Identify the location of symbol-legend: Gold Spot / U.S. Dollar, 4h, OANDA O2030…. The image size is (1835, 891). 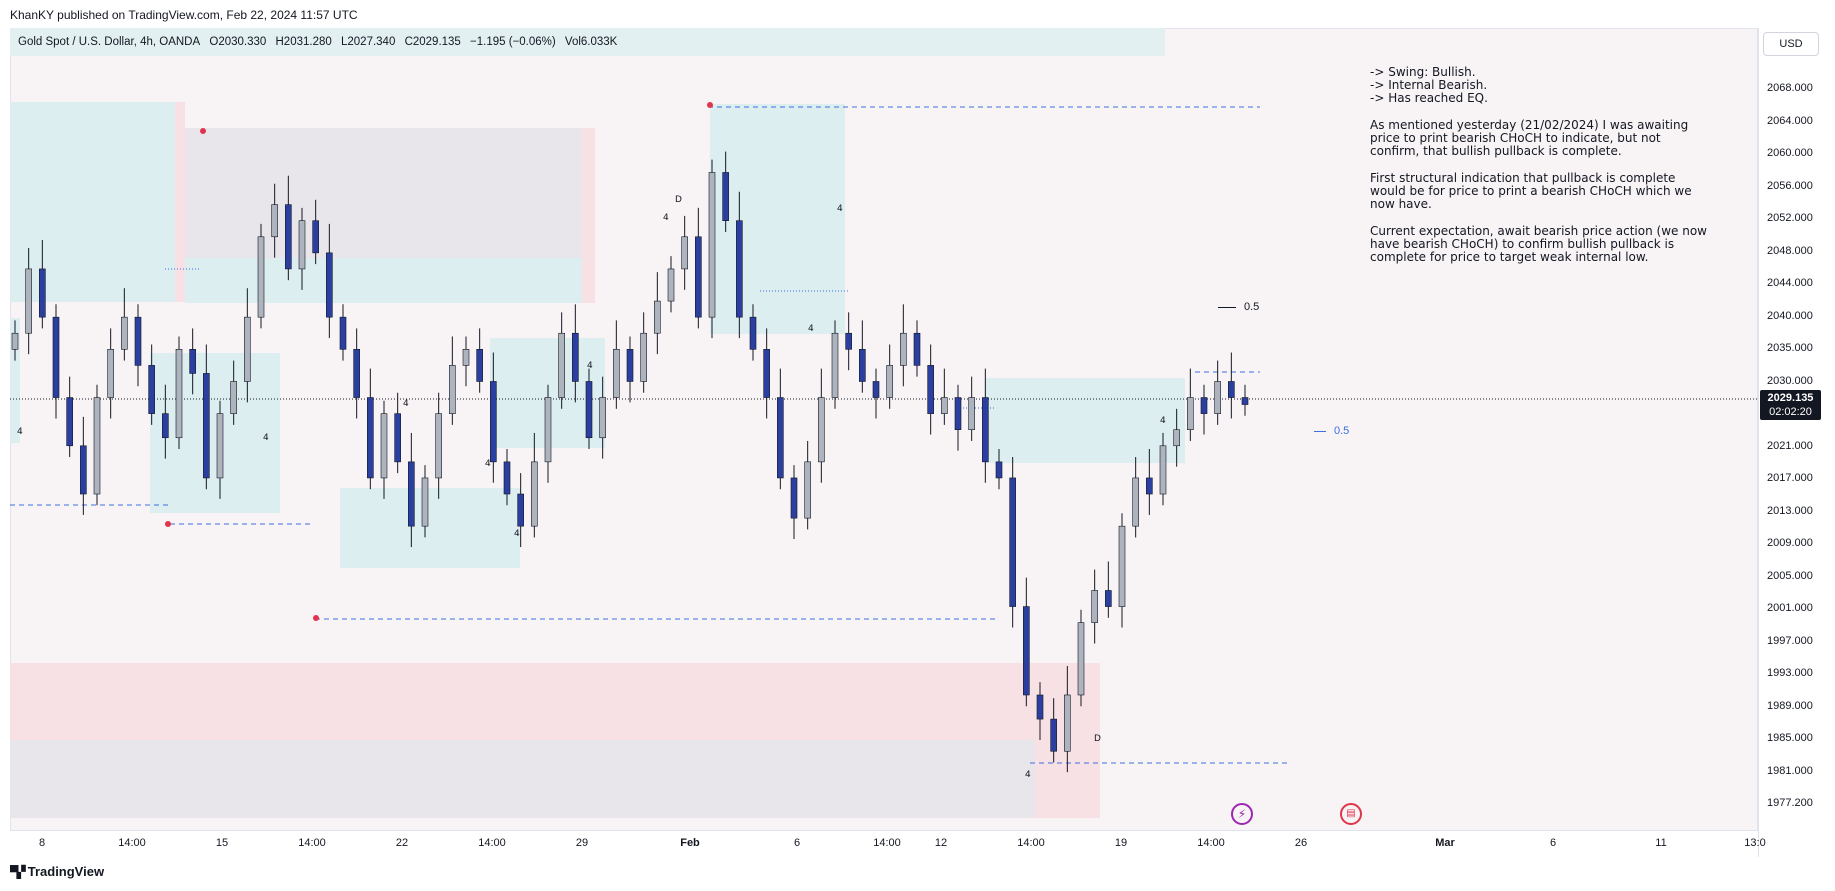
(587, 42).